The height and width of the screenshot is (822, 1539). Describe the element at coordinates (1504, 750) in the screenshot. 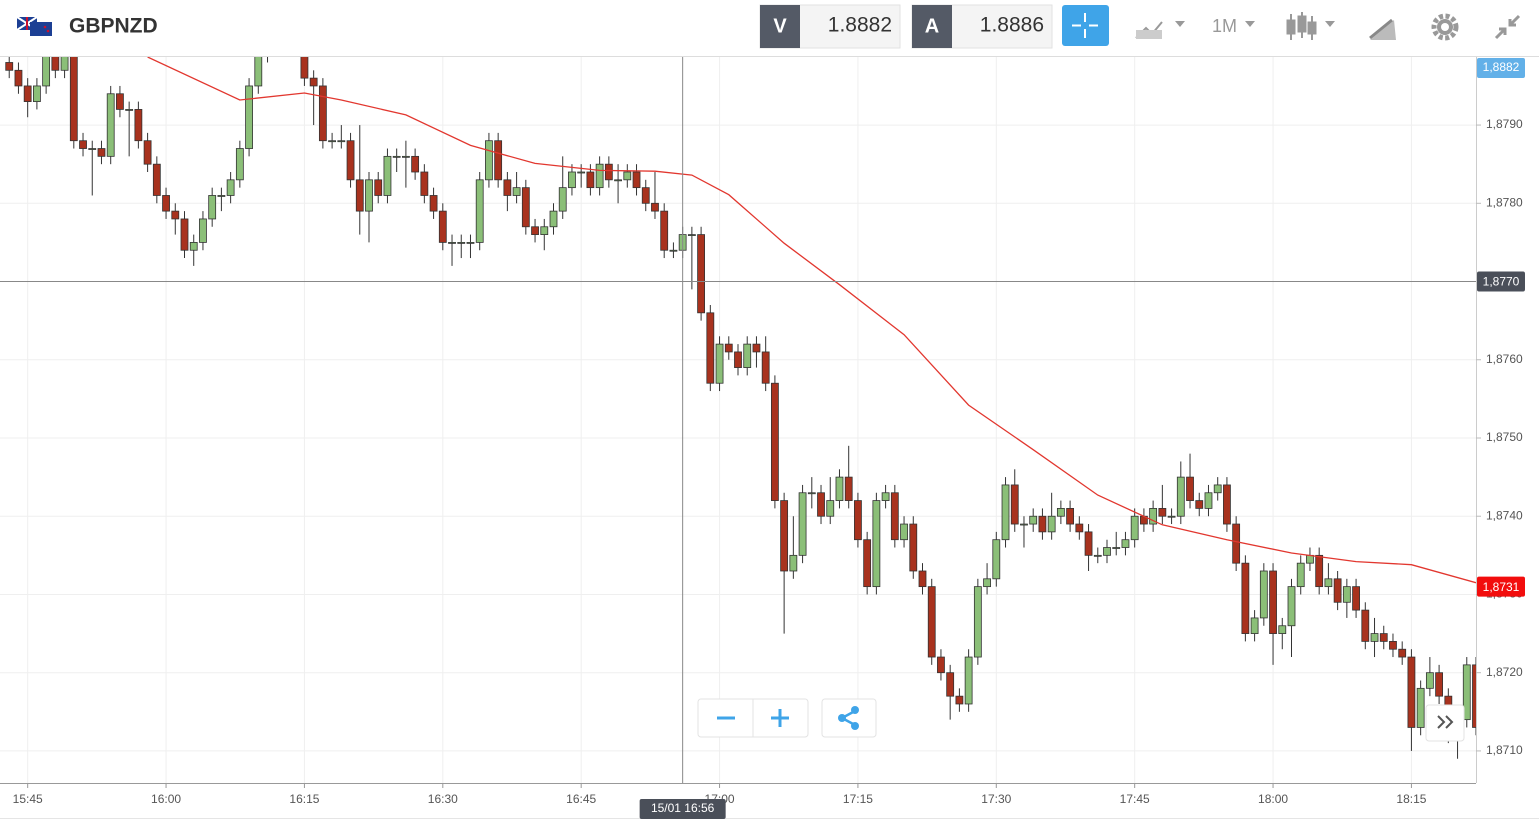

I see `y-tick-label: 1,8710` at that location.